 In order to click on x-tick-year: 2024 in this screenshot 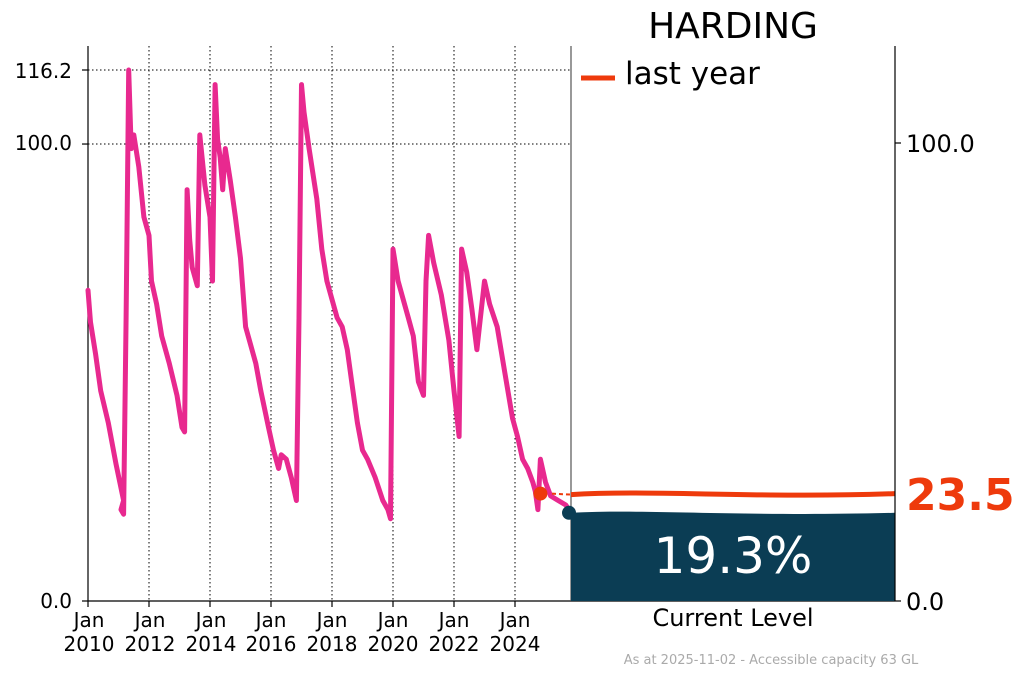, I will do `click(515, 644)`.